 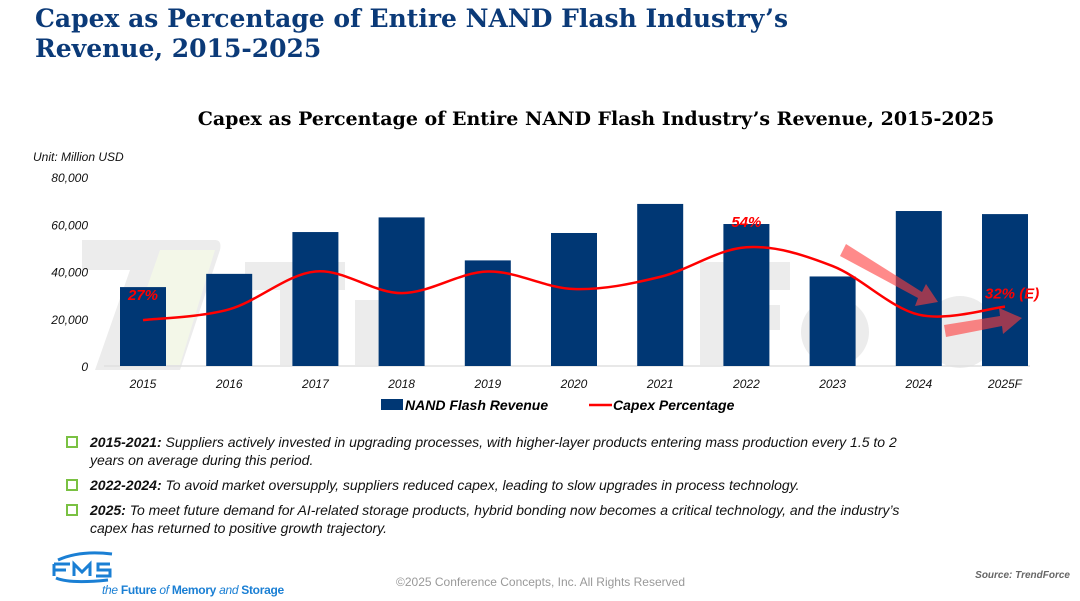 What do you see at coordinates (1012, 294) in the screenshot?
I see `data-label: 32% (E)` at bounding box center [1012, 294].